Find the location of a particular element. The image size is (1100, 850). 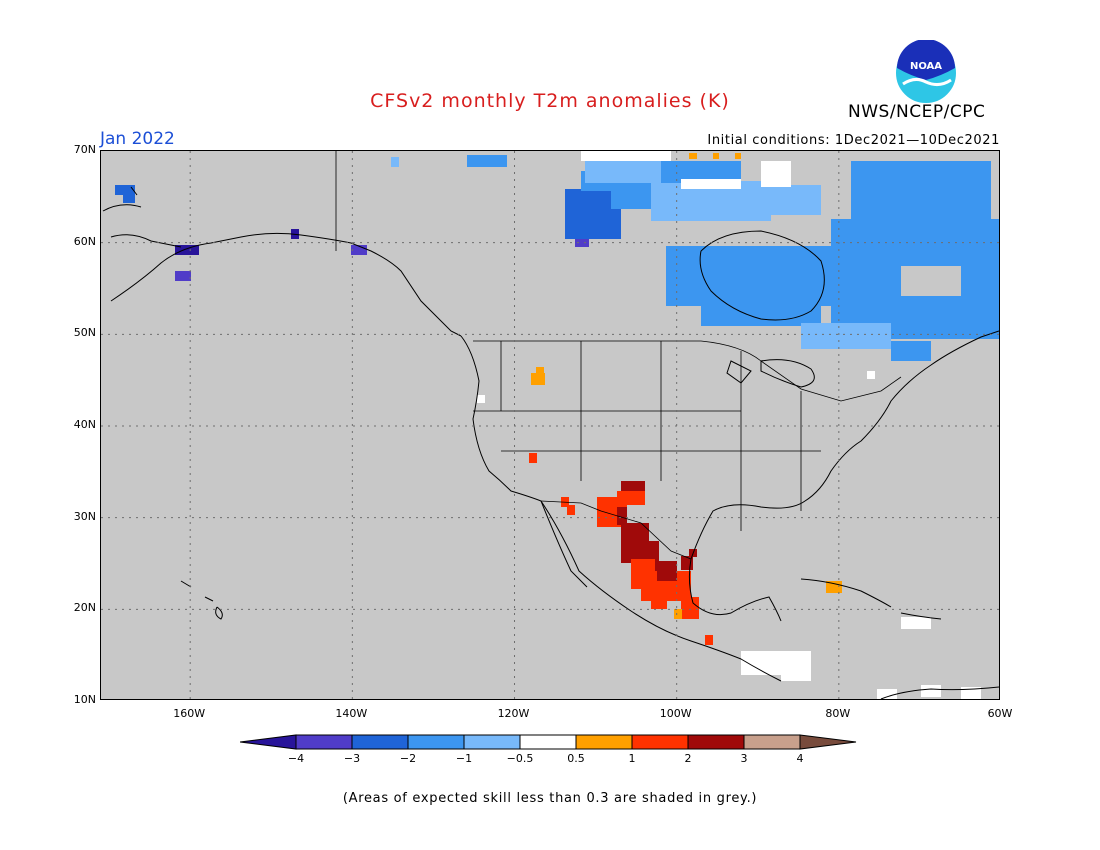

logo-text: NOAA is located at coordinates (926, 66).